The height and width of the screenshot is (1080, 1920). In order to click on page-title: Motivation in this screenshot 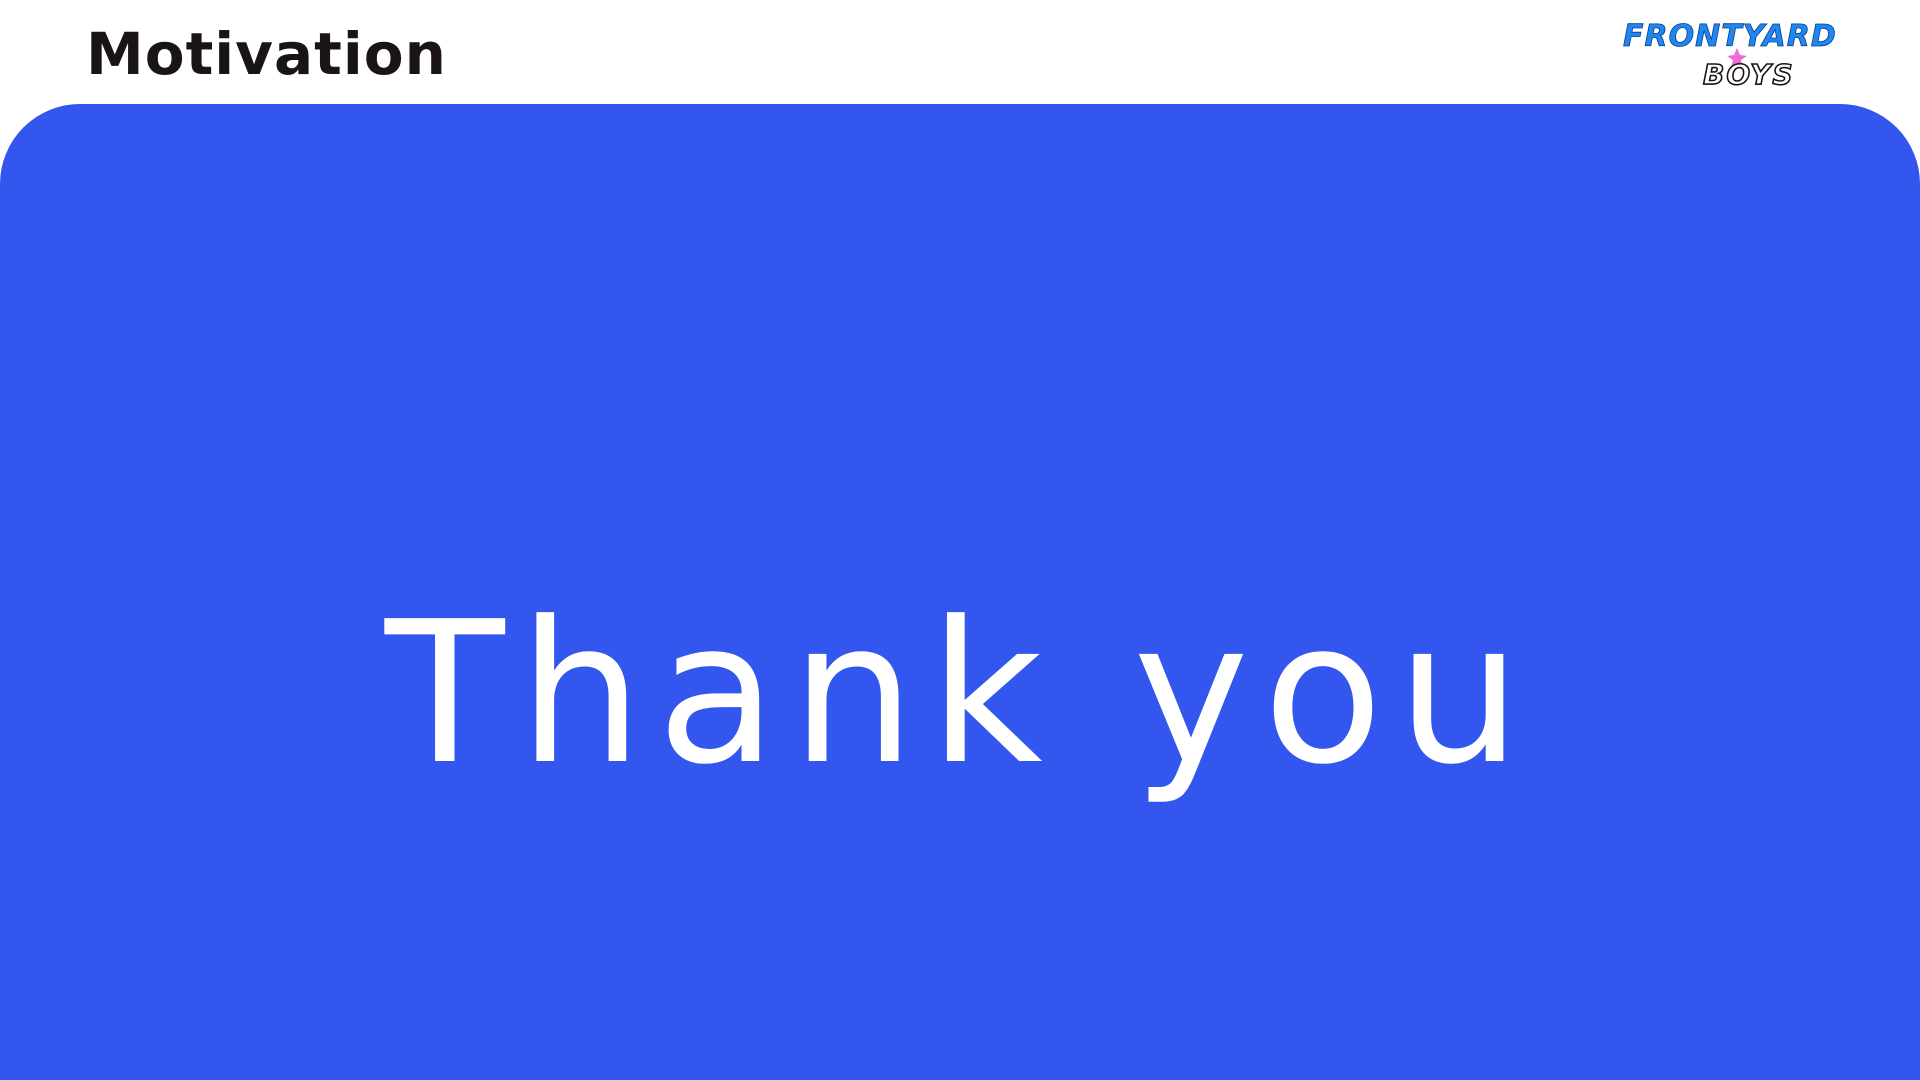, I will do `click(266, 54)`.